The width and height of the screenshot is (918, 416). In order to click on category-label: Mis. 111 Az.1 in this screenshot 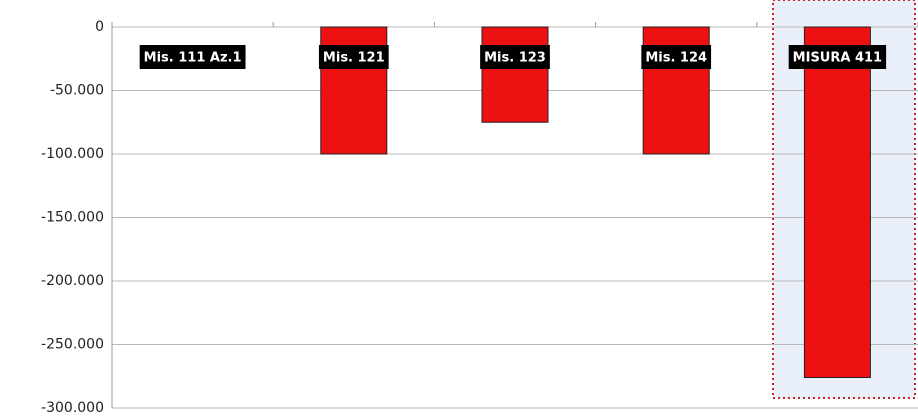, I will do `click(193, 58)`.